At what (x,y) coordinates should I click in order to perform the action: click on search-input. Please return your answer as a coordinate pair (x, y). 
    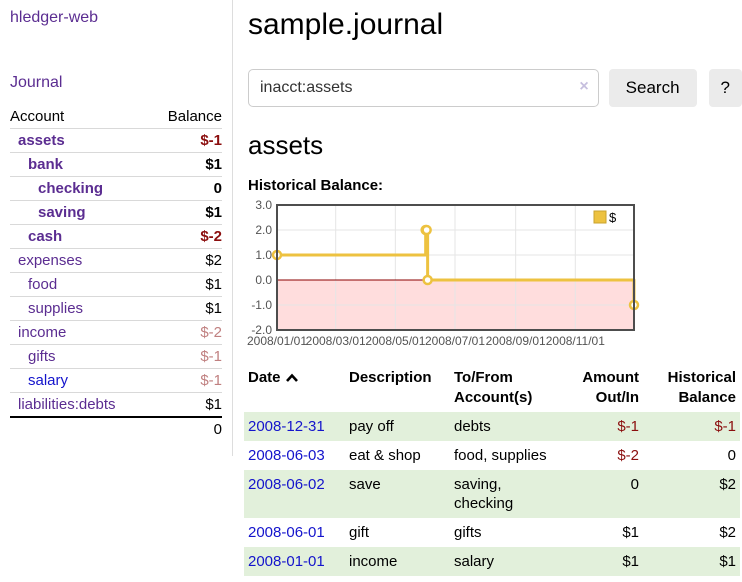
    Looking at the image, I should click on (423, 88).